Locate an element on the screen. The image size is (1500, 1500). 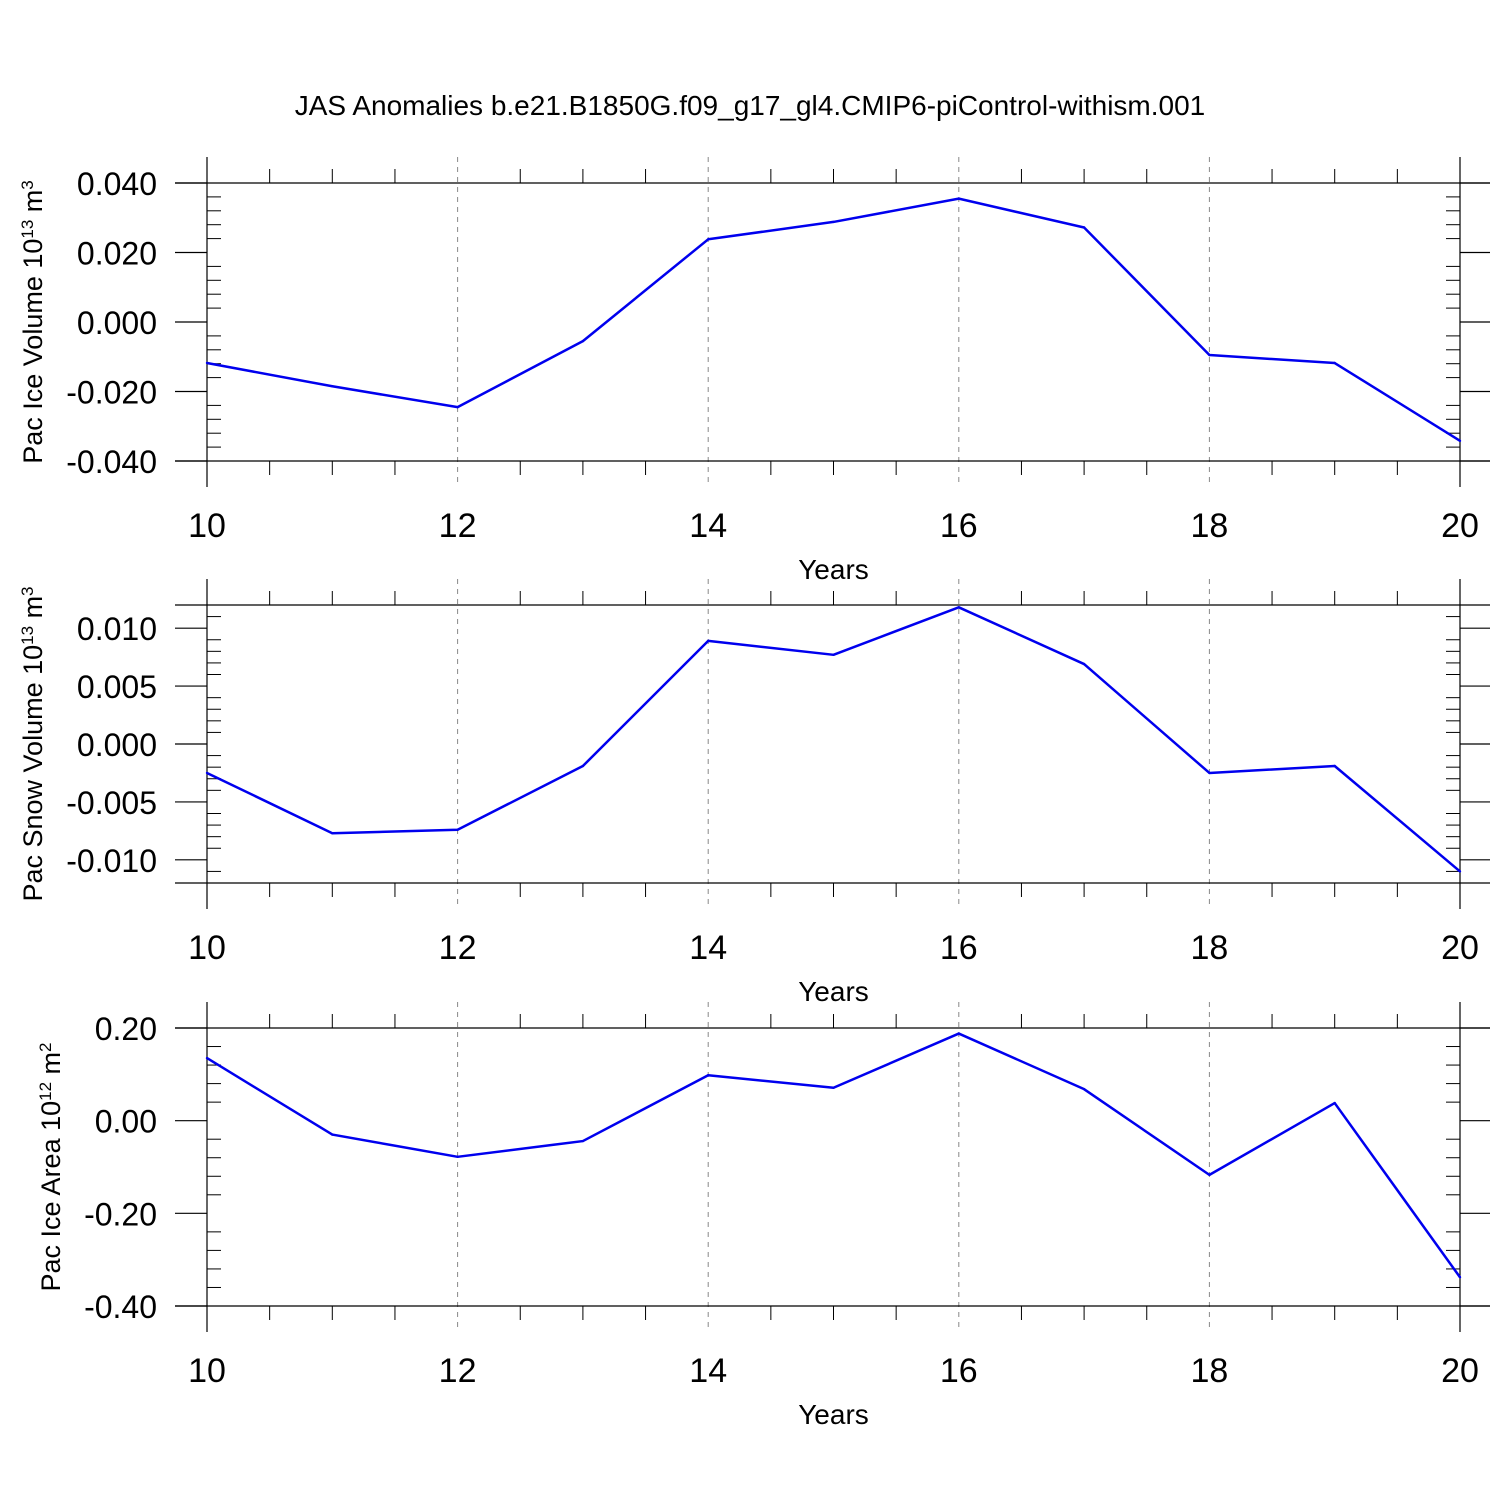
panel-3-ytick-label: 0.20 is located at coordinates (126, 1029).